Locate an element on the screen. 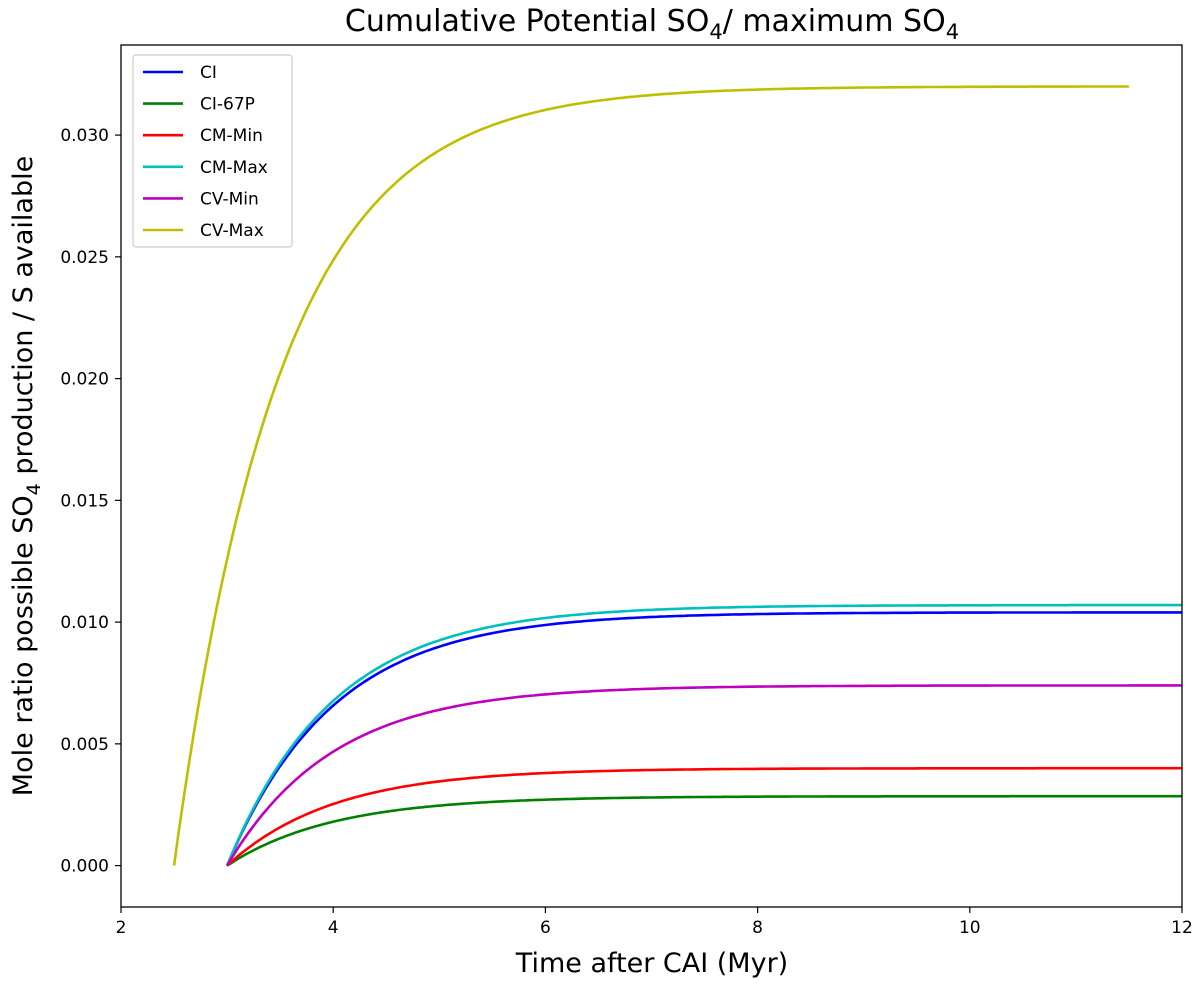  x-tick-label: 4 is located at coordinates (333, 928).